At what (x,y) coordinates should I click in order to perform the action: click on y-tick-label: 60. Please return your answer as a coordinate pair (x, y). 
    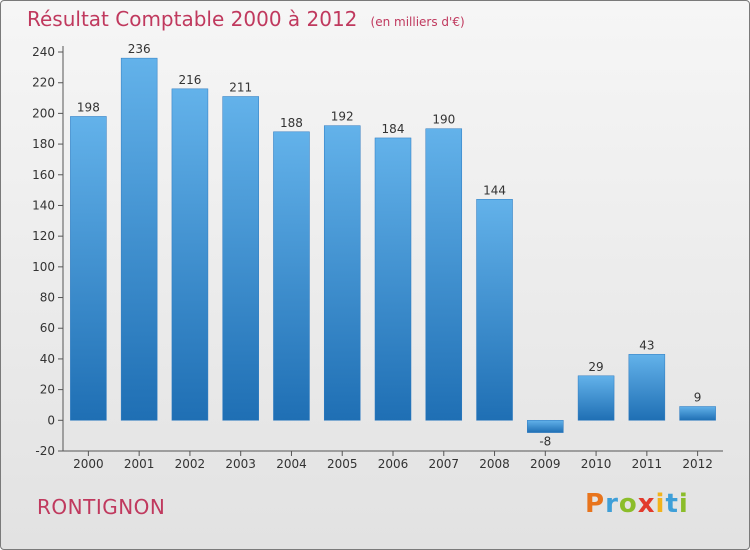
    Looking at the image, I should click on (47, 328).